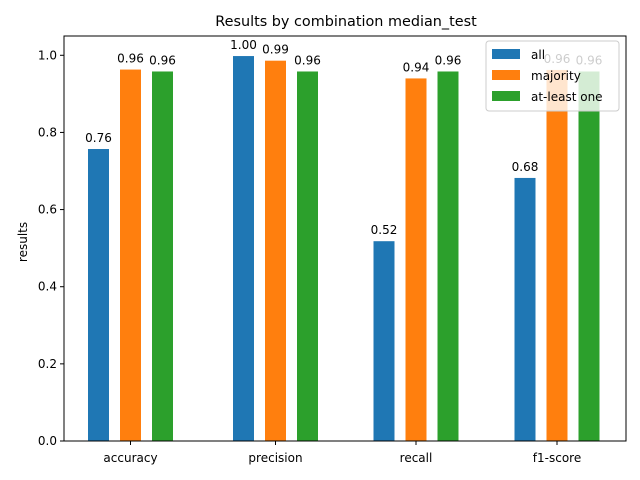  Describe the element at coordinates (51, 248) in the screenshot. I see `y-axis: 0.0 0.2 0.4 0.6 0.8 1.0` at that location.